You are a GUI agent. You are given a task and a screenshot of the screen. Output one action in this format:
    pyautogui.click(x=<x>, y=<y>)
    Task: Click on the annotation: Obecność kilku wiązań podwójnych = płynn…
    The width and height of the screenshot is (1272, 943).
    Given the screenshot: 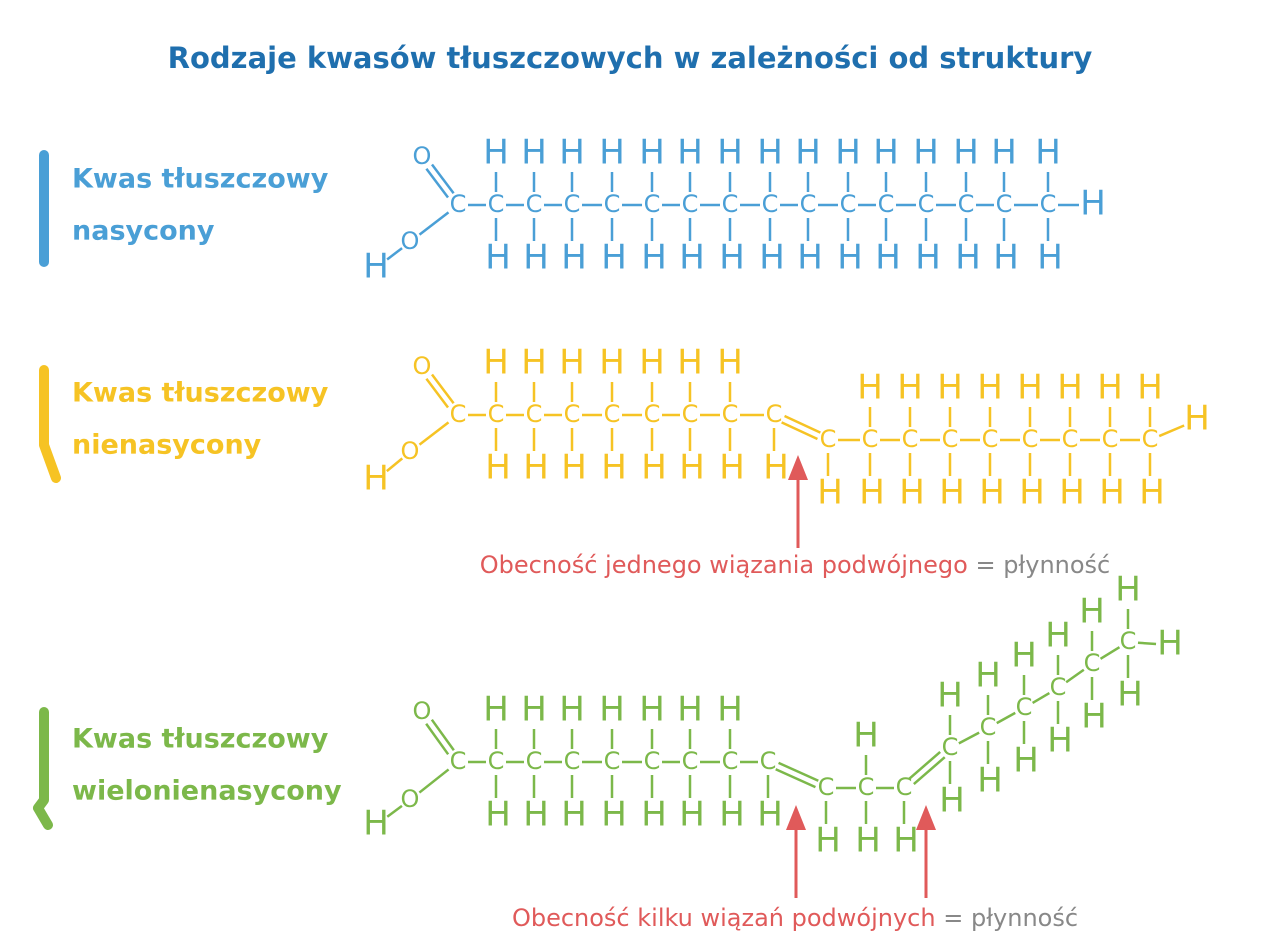 What is the action you would take?
    pyautogui.click(x=795, y=918)
    